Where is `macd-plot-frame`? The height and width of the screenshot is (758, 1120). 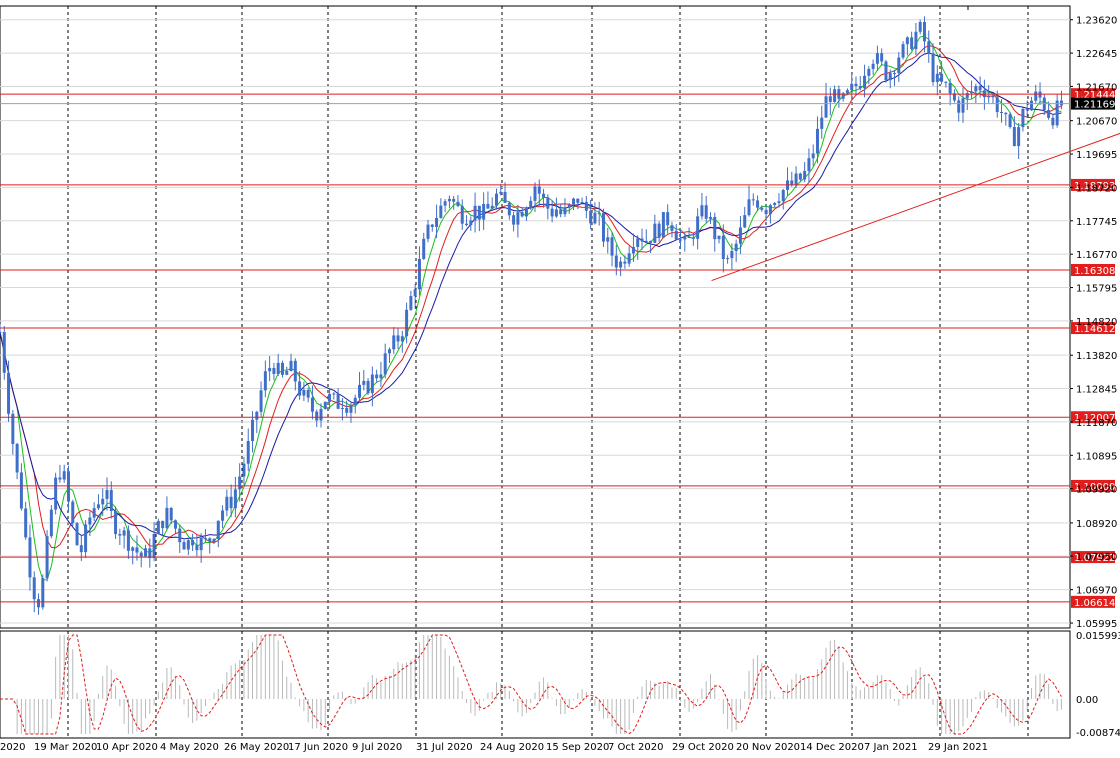
macd-plot-frame is located at coordinates (535, 684).